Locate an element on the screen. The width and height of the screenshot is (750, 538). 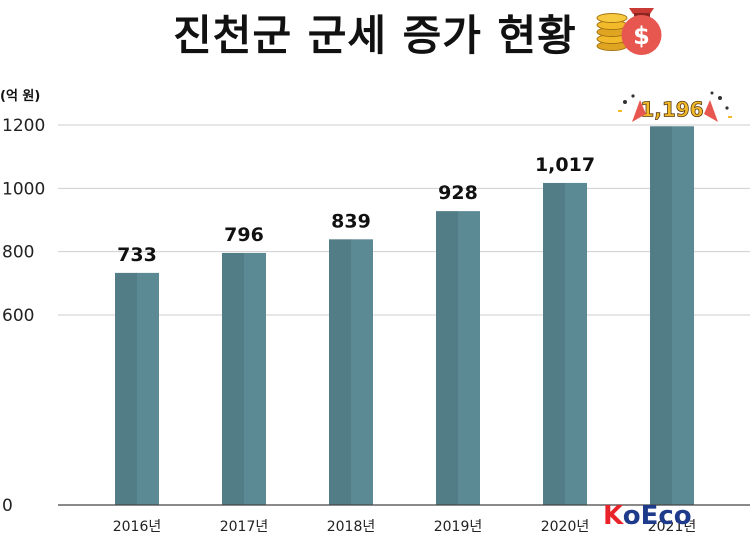
y-tick-label: 800 is located at coordinates (18, 253).